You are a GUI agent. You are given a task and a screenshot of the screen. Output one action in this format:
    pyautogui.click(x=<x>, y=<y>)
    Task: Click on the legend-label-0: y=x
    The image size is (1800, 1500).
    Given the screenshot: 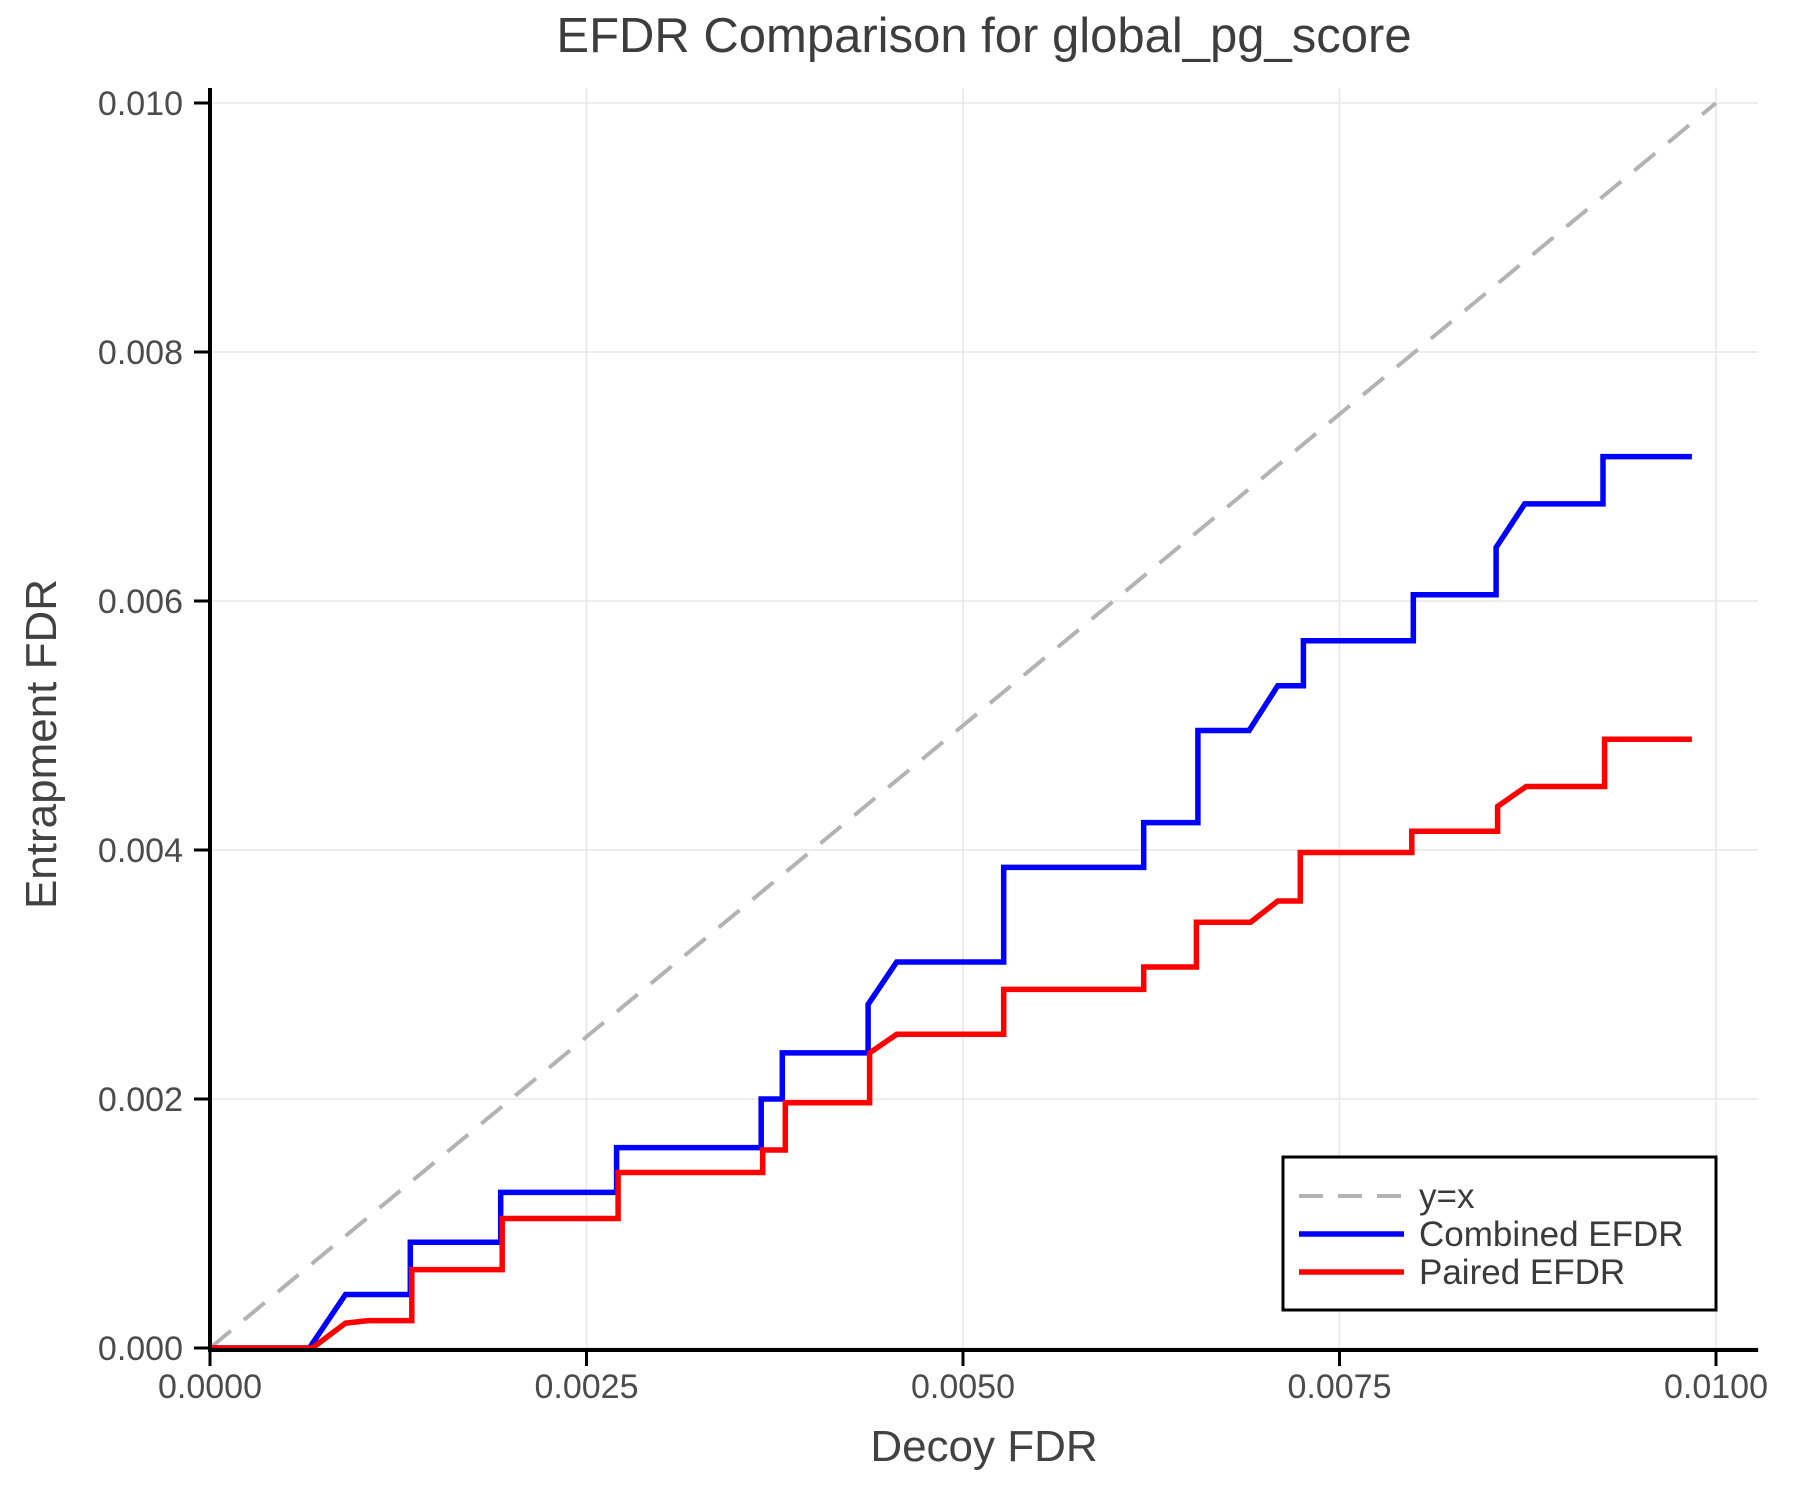 What is the action you would take?
    pyautogui.click(x=1447, y=1196)
    